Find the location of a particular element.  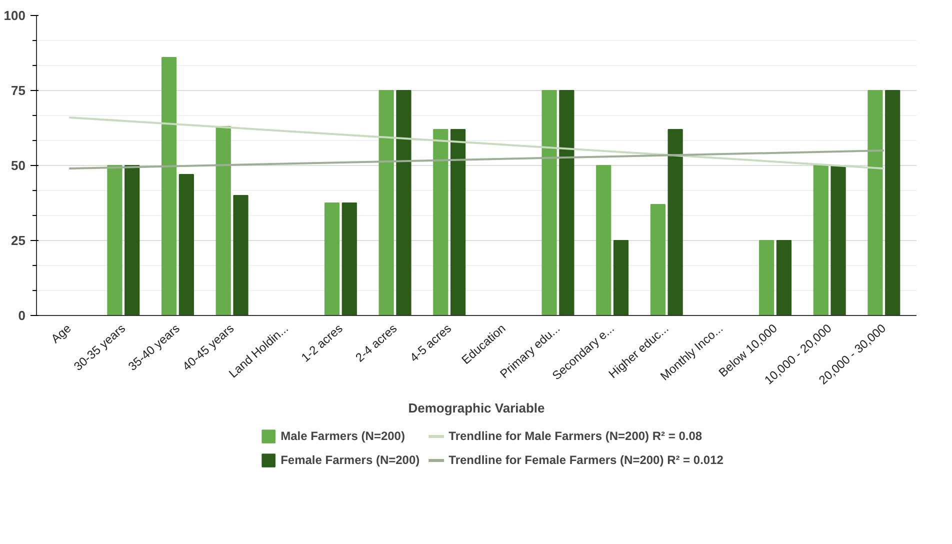

x-tick-label: Age is located at coordinates (61, 333).